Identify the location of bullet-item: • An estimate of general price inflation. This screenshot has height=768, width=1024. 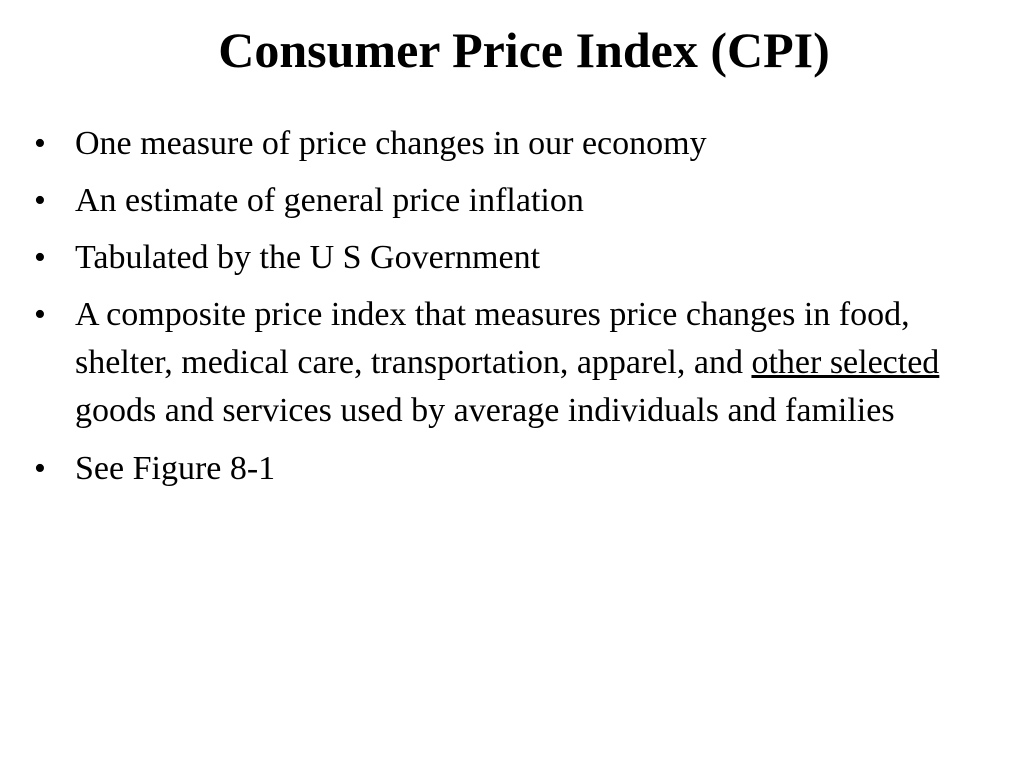
(500, 201).